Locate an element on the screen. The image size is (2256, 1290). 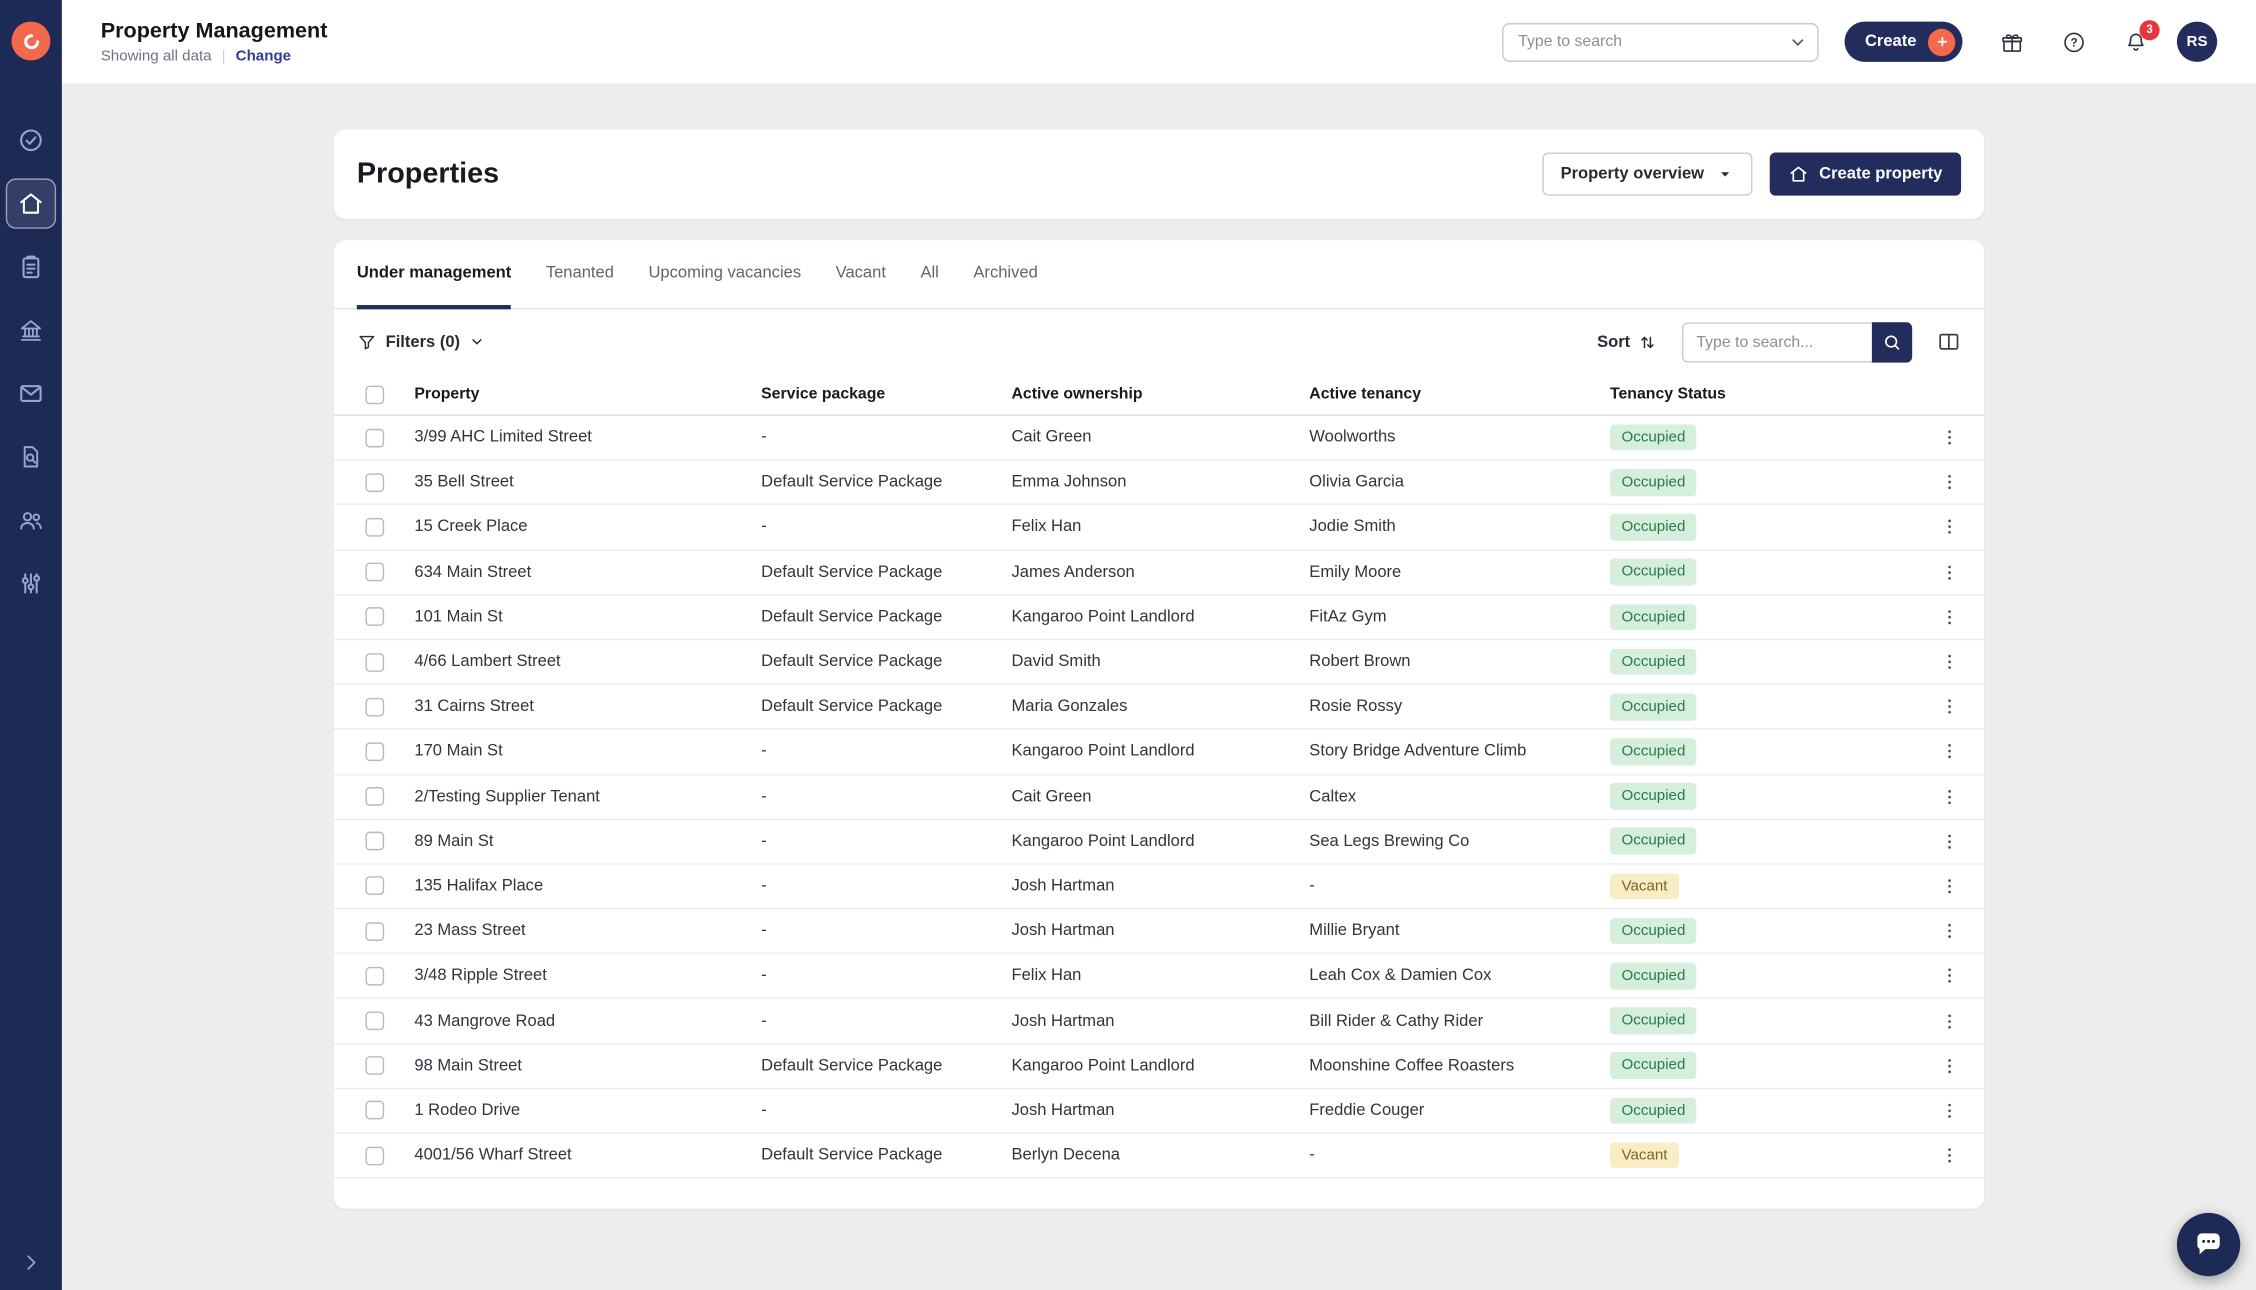
filters-button: Filters (0) is located at coordinates (421, 342).